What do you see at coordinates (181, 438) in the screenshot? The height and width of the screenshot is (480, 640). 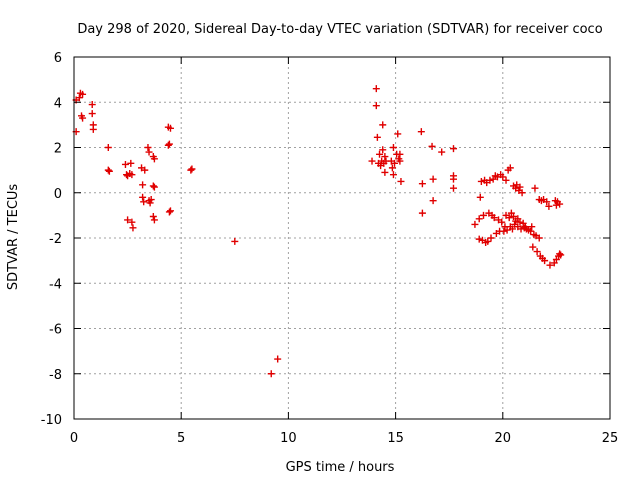 I see `x-tick-label: 5` at bounding box center [181, 438].